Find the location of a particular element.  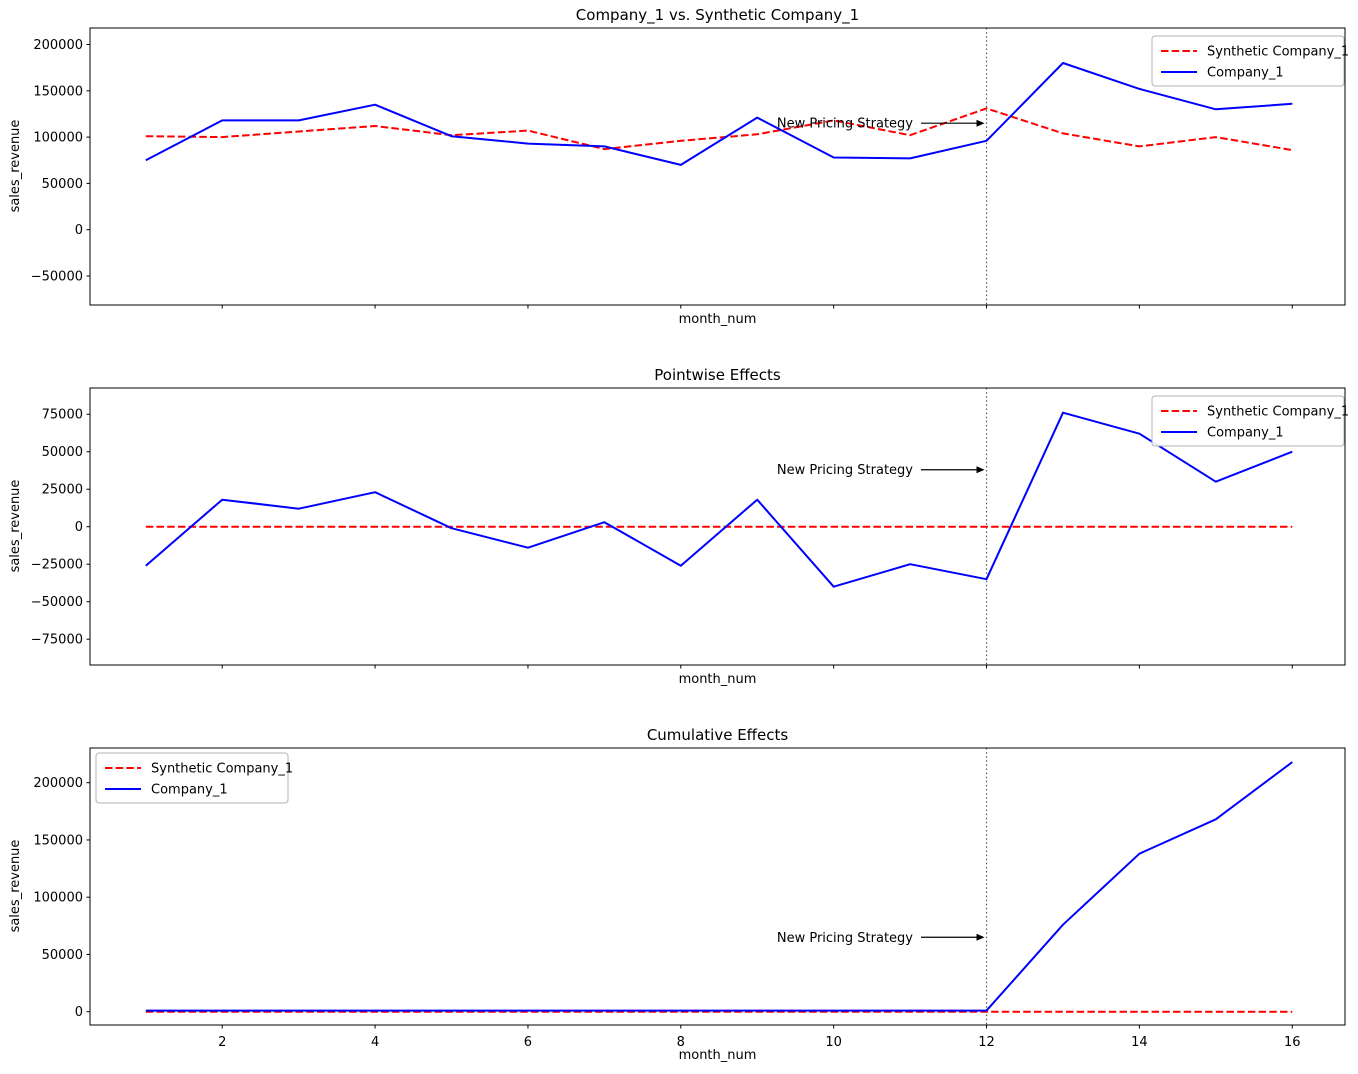

x-axis-label-cumulative: month_num is located at coordinates (717, 1055).